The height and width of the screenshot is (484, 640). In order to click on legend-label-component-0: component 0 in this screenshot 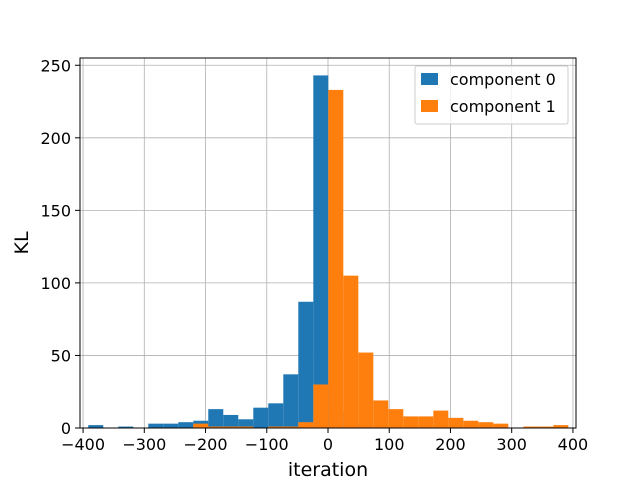, I will do `click(503, 79)`.